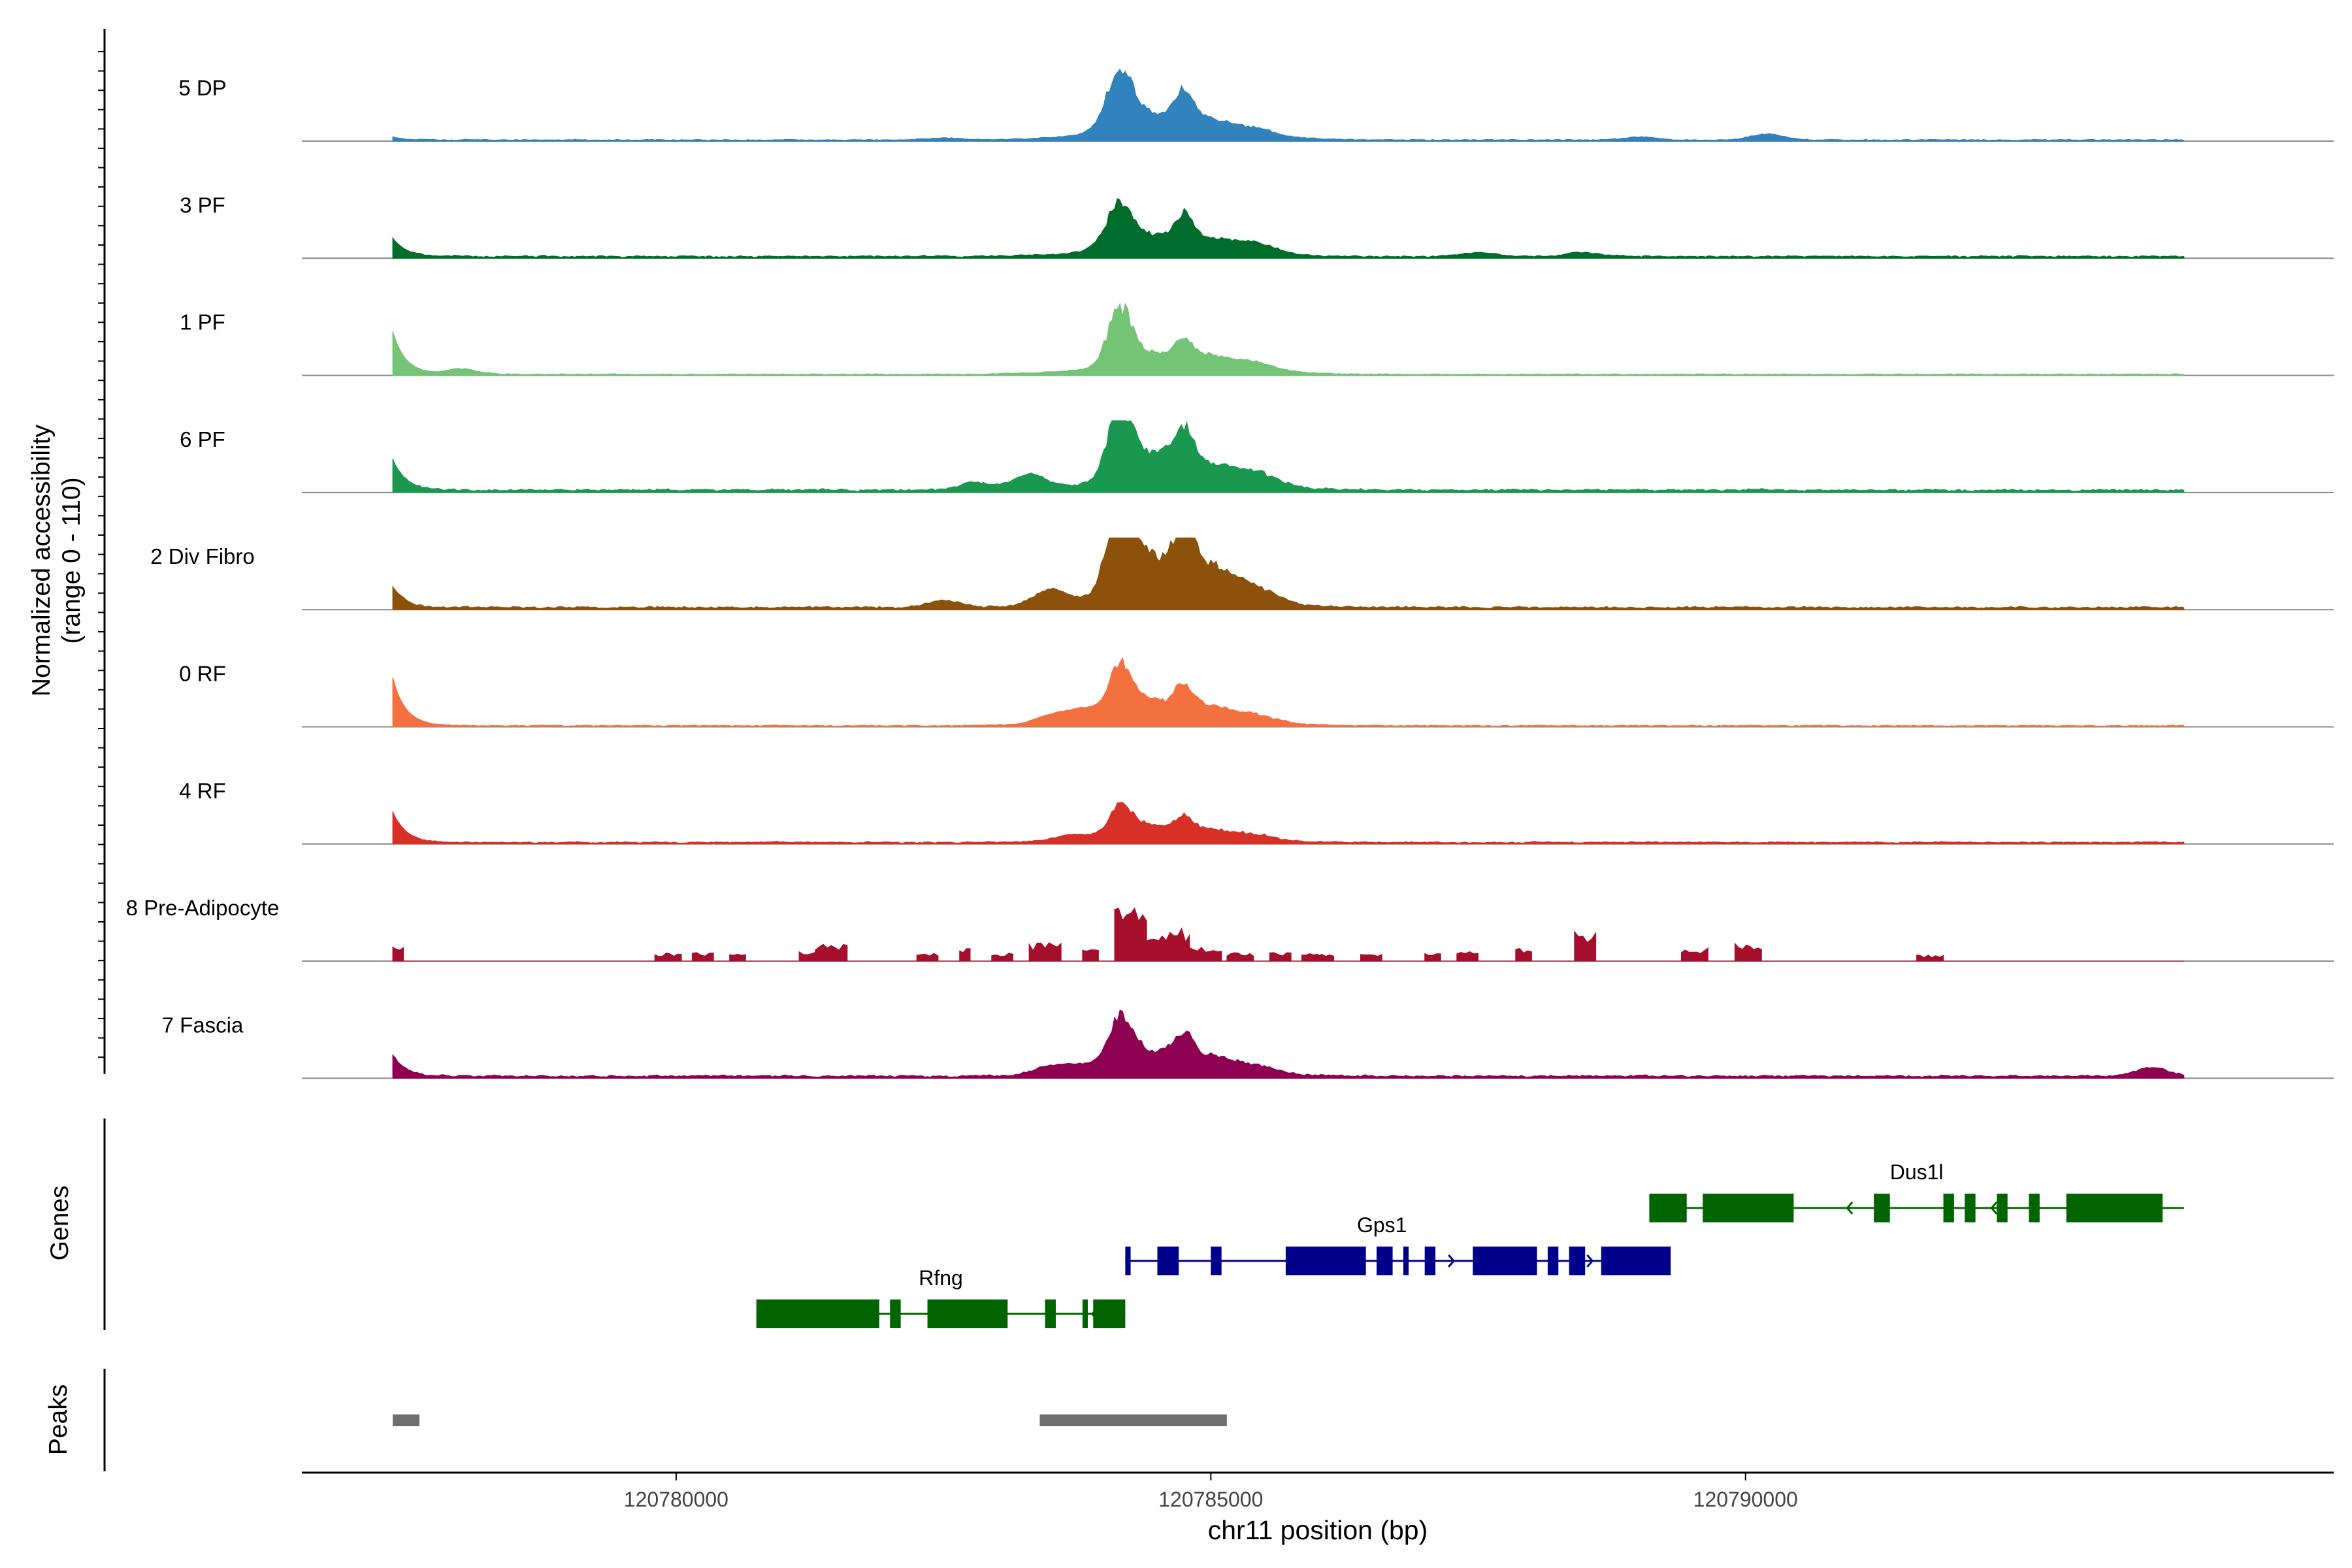 The image size is (2352, 1568). What do you see at coordinates (1398, 1244) in the screenshot?
I see `gene-gps1: Gps1` at bounding box center [1398, 1244].